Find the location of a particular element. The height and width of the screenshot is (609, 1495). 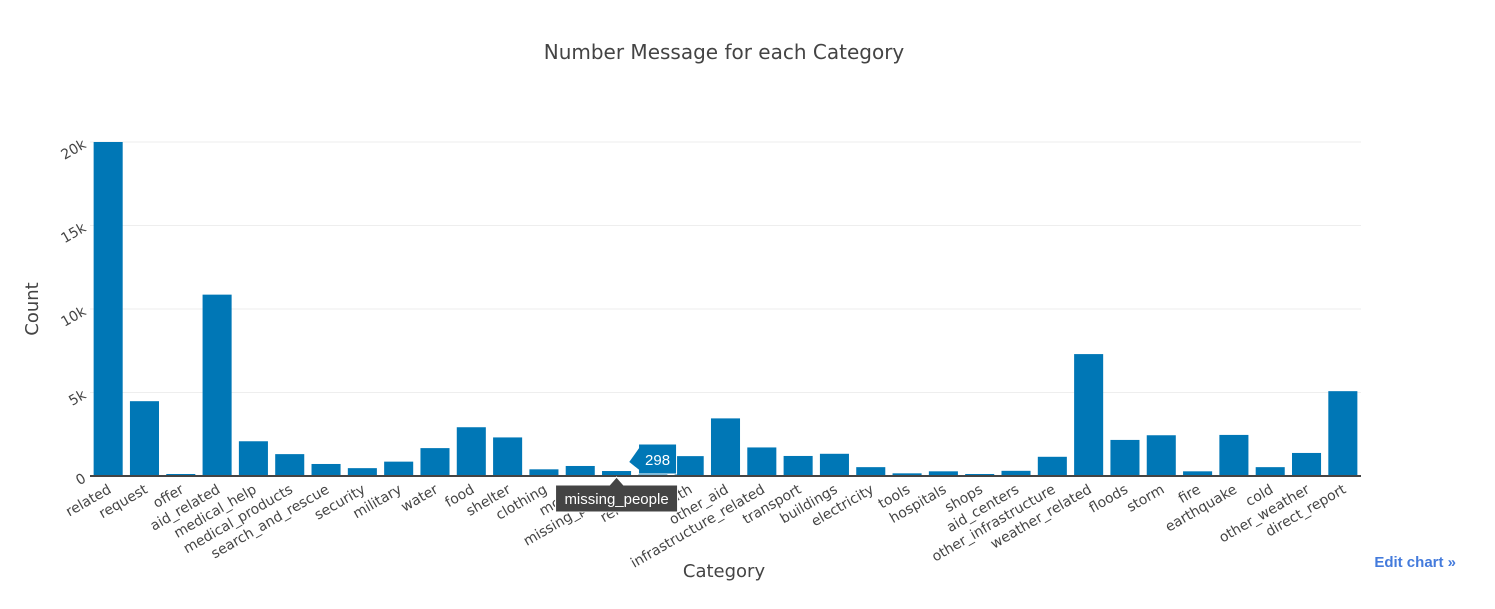

y-tick-labels: 0 5k 10k 15k 20k is located at coordinates (74, 312).